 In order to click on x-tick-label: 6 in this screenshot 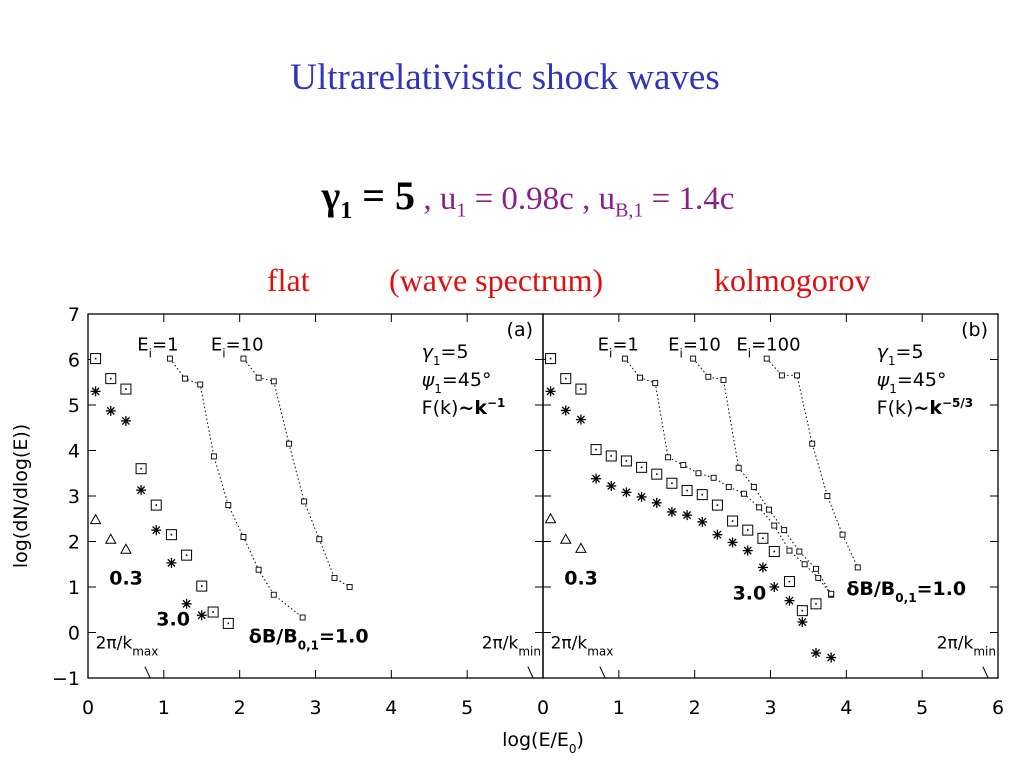, I will do `click(998, 708)`.